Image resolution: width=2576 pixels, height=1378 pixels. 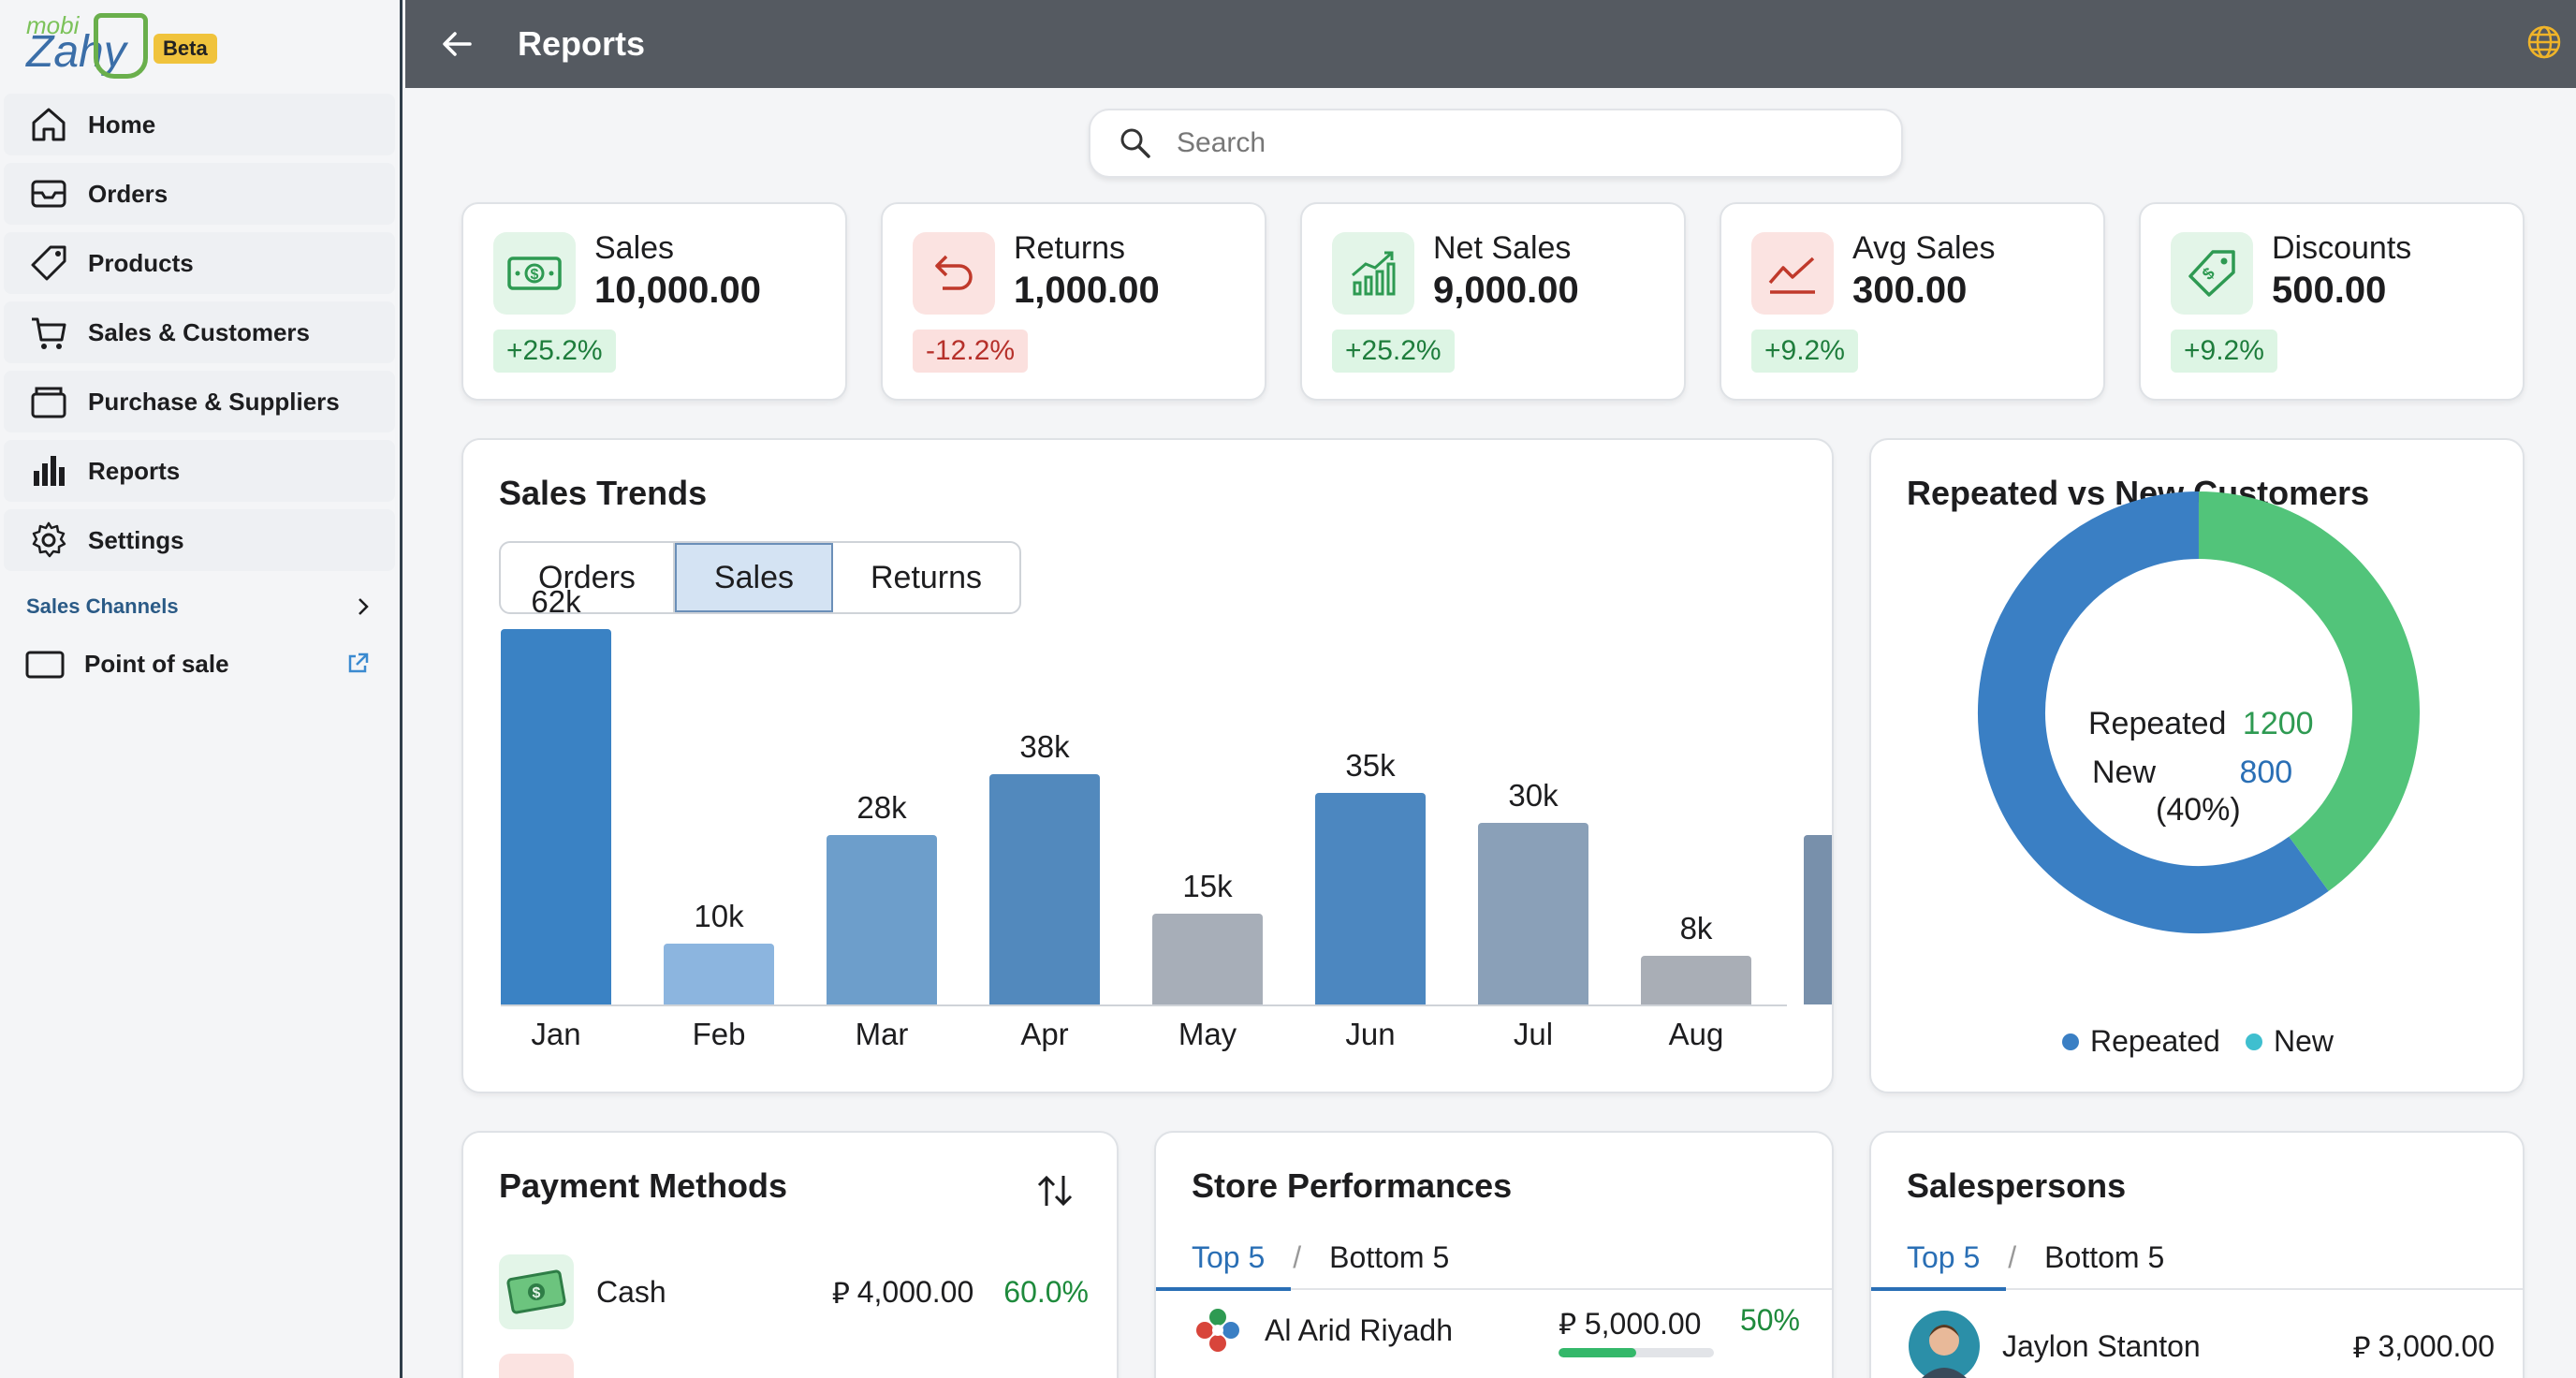 What do you see at coordinates (122, 124) in the screenshot?
I see `sidebar-item-label: Home` at bounding box center [122, 124].